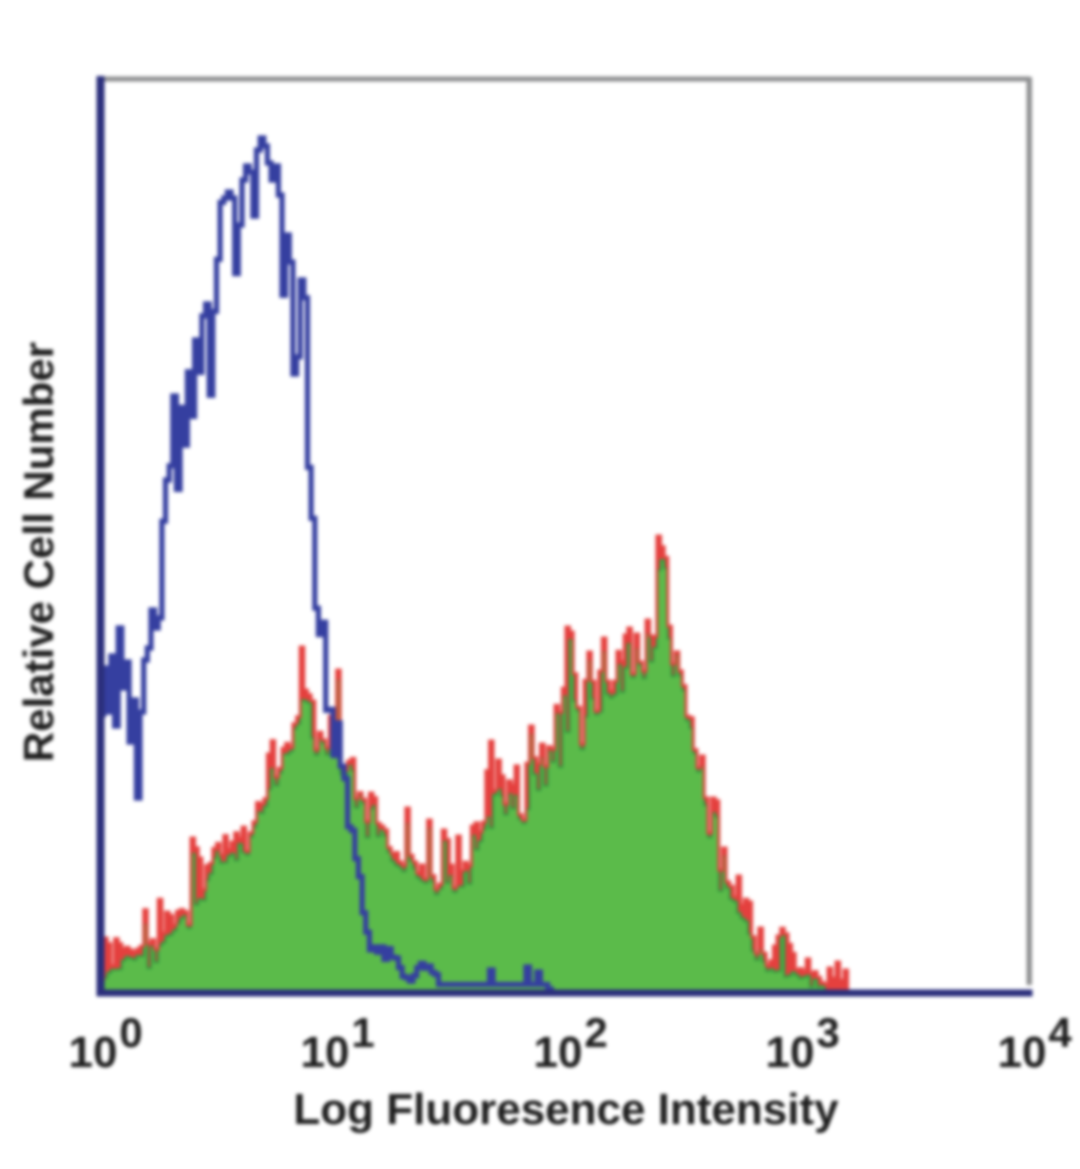 The image size is (1080, 1169). What do you see at coordinates (362, 1032) in the screenshot?
I see `svg-text: 1` at bounding box center [362, 1032].